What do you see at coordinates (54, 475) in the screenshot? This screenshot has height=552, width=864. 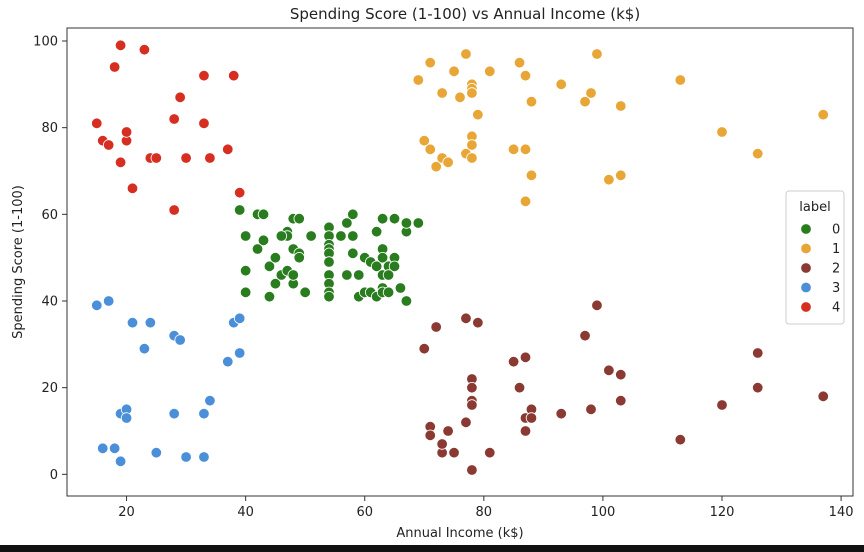 I see `y-tick-label: 0` at bounding box center [54, 475].